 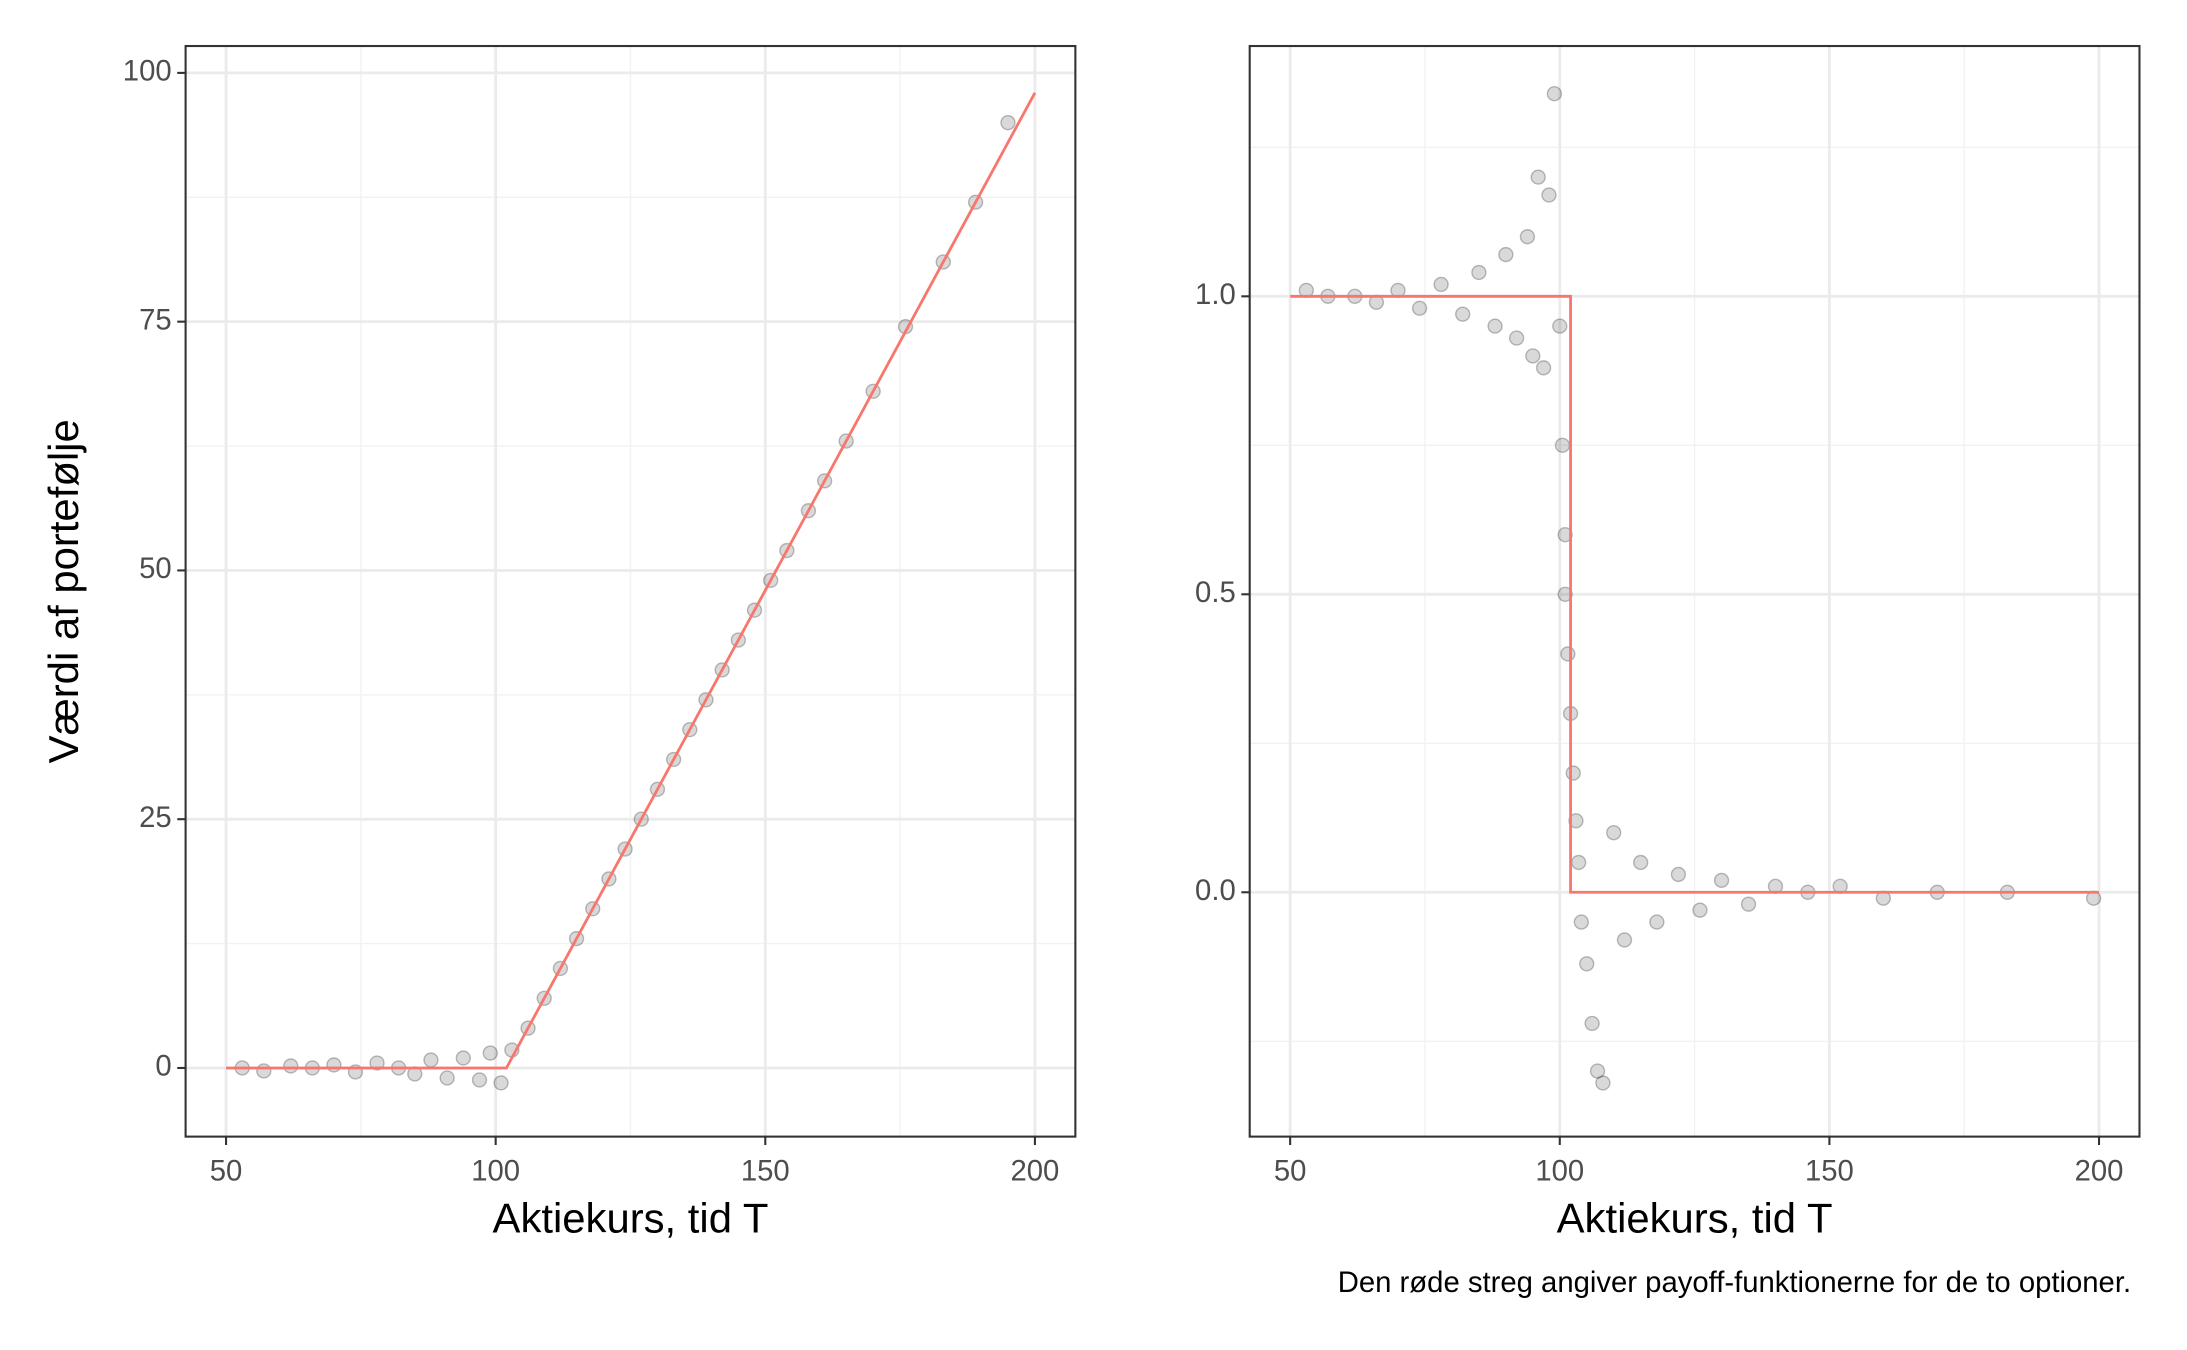 I want to click on y-tick-label: 25, so click(x=155, y=817).